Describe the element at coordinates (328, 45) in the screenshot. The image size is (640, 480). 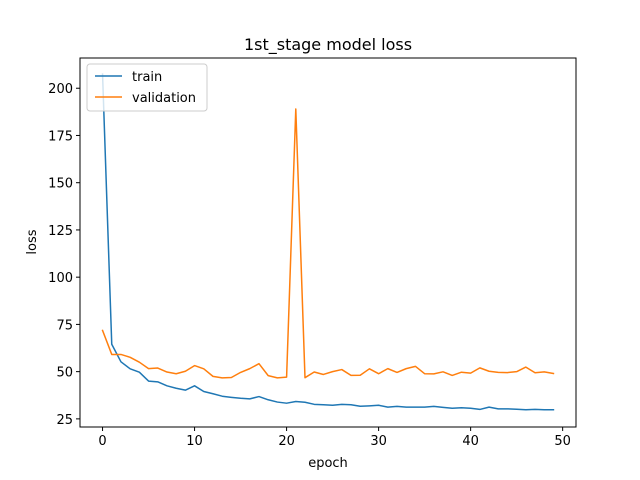
I see `chart-title: 1st_stage model loss` at that location.